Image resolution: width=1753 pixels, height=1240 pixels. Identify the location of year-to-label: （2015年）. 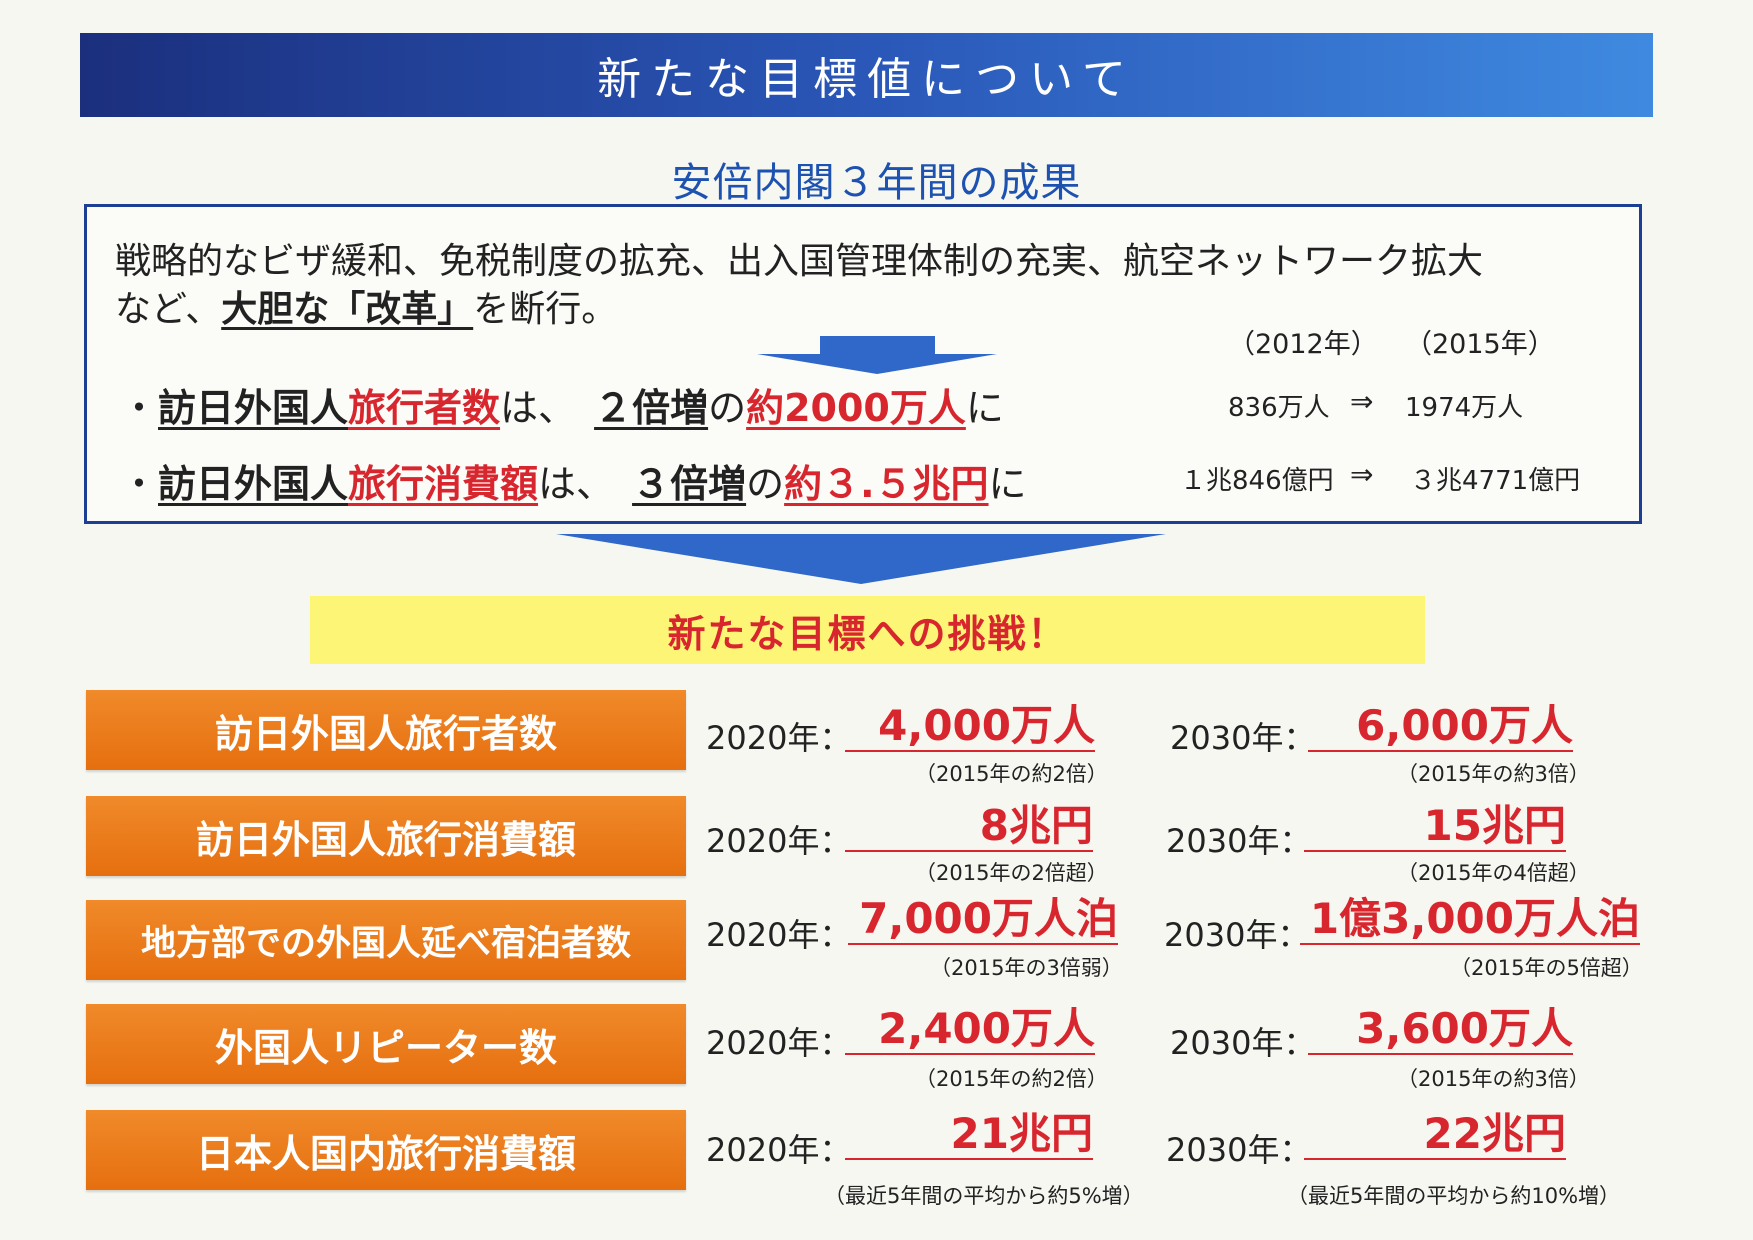
(1480, 344).